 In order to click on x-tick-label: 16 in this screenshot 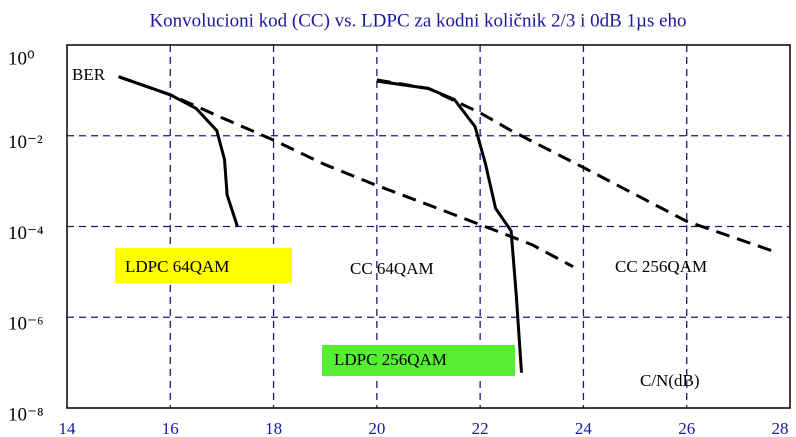, I will do `click(170, 428)`.